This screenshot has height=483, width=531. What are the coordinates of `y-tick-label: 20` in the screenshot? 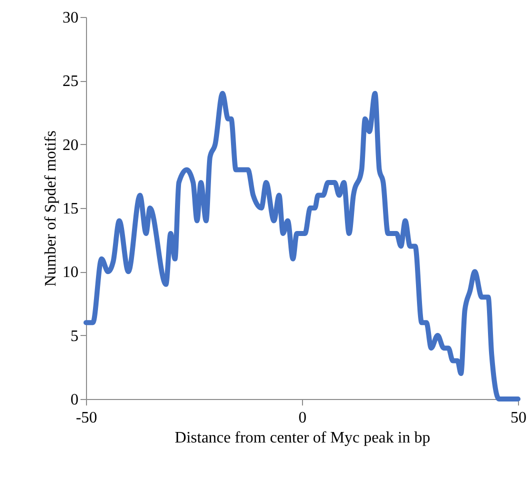 It's located at (70, 145).